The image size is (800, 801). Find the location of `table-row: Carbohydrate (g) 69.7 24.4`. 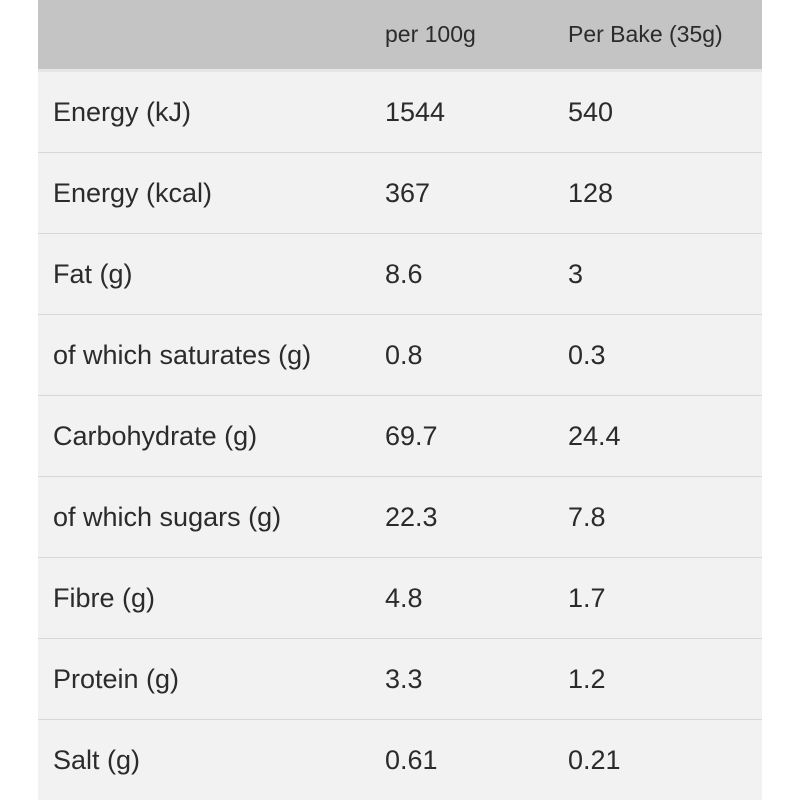

table-row: Carbohydrate (g) 69.7 24.4 is located at coordinates (400, 436).